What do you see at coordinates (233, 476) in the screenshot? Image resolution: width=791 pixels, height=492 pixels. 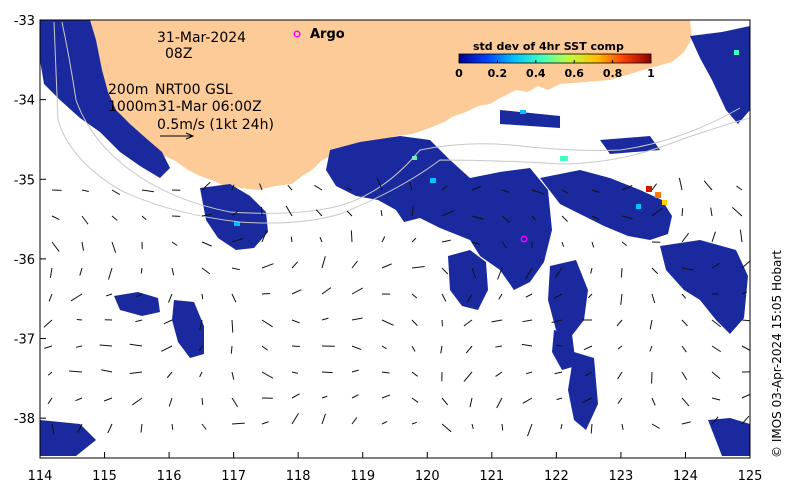 I see `x-tick-label: 117` at bounding box center [233, 476].